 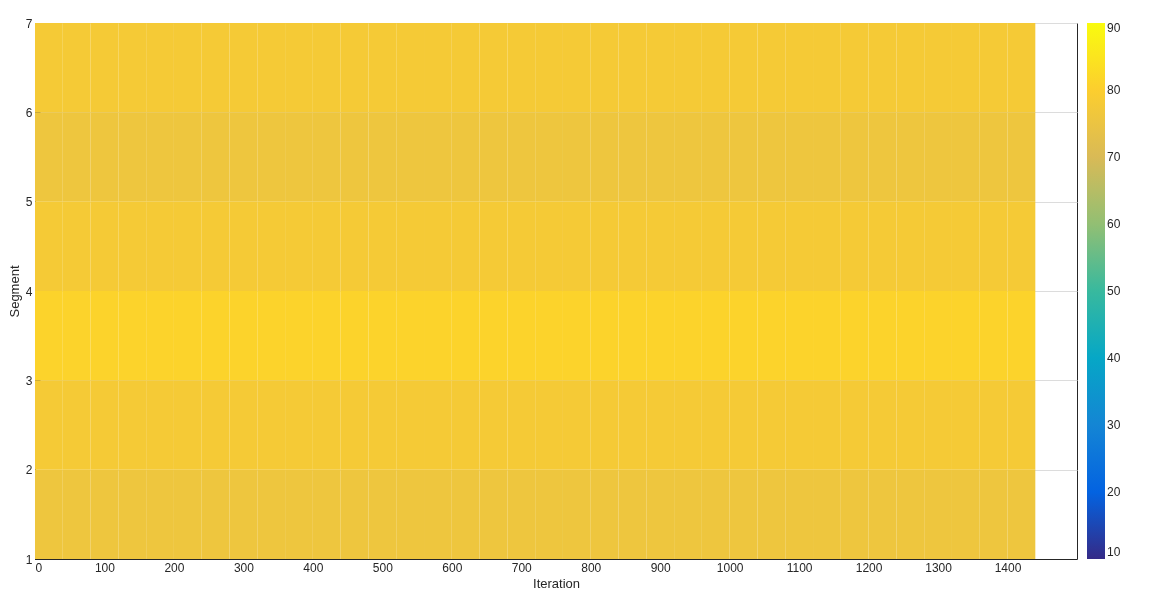 I want to click on x-tick-label: 600, so click(x=452, y=567).